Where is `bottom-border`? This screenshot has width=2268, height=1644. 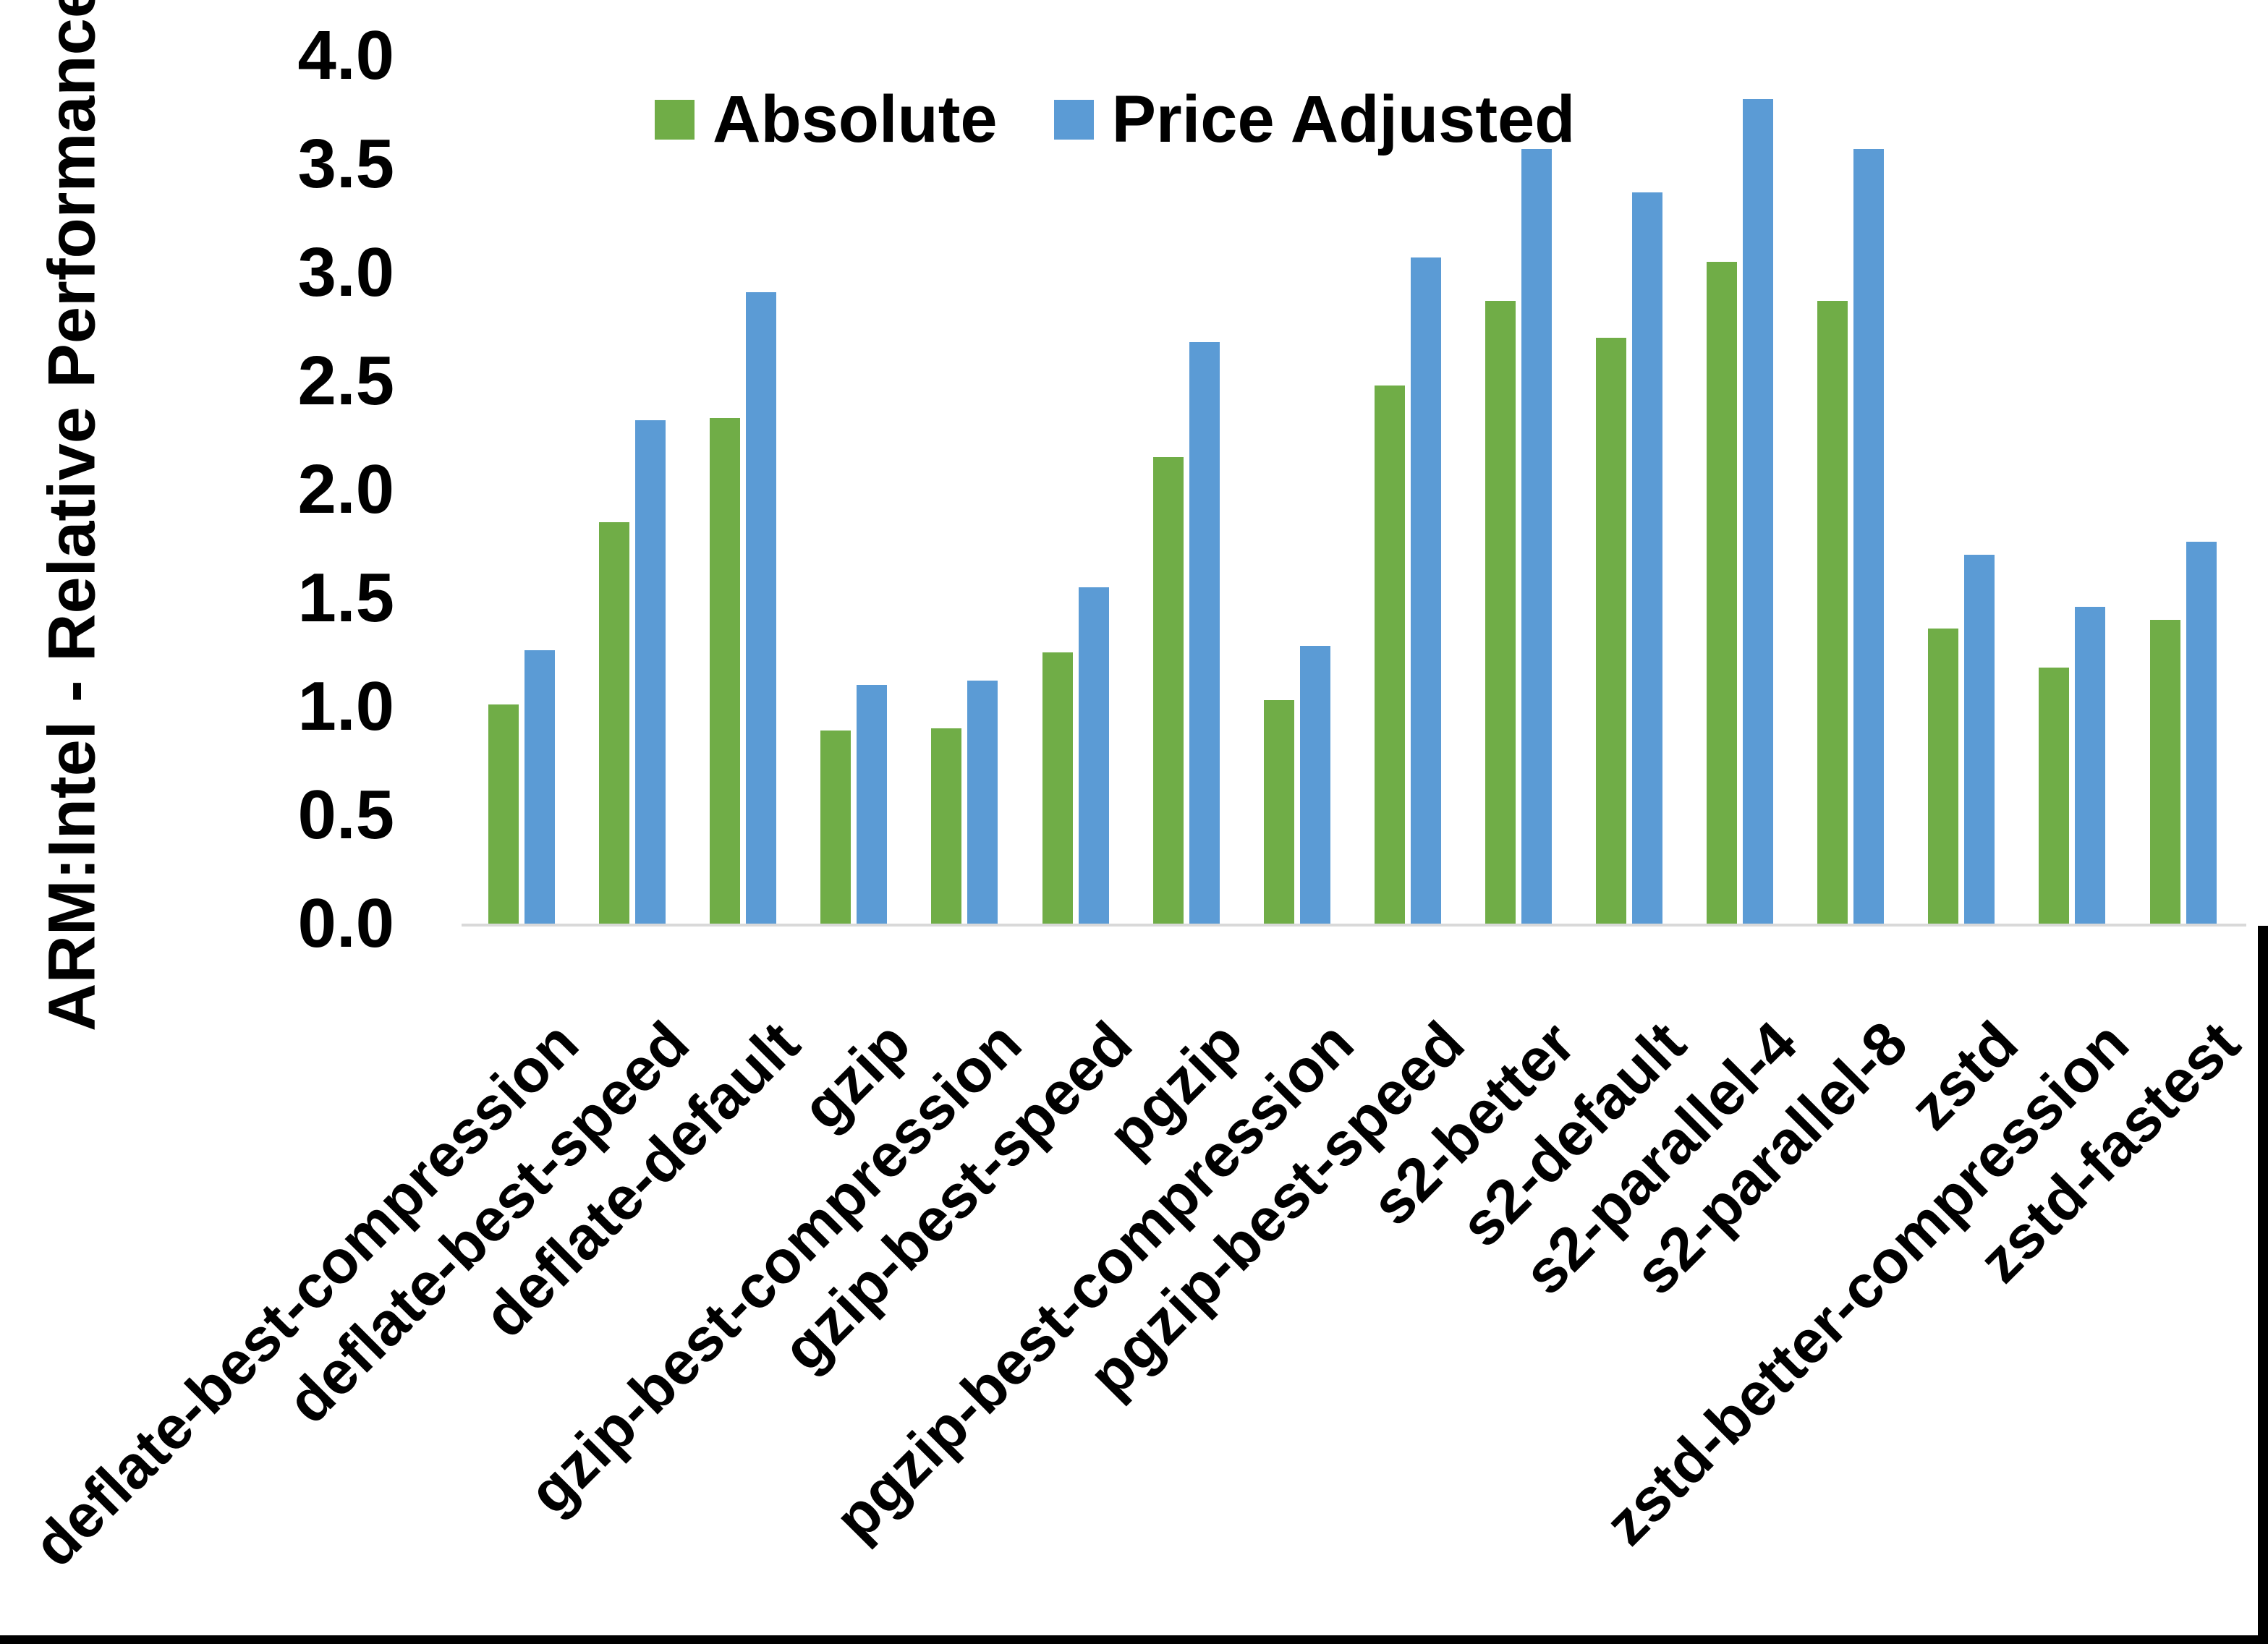
bottom-border is located at coordinates (1134, 1639).